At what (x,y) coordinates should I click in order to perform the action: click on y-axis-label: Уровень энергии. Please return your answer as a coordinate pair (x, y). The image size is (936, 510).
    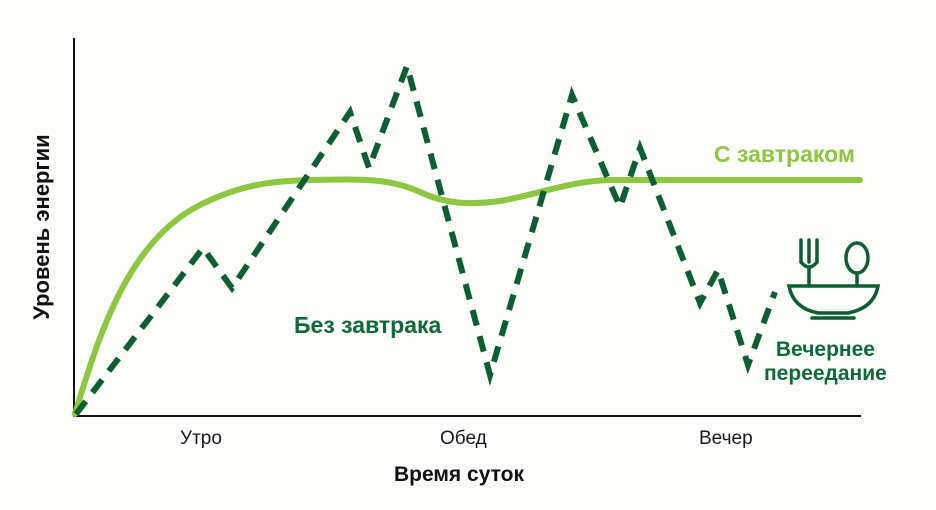
    Looking at the image, I should click on (41, 227).